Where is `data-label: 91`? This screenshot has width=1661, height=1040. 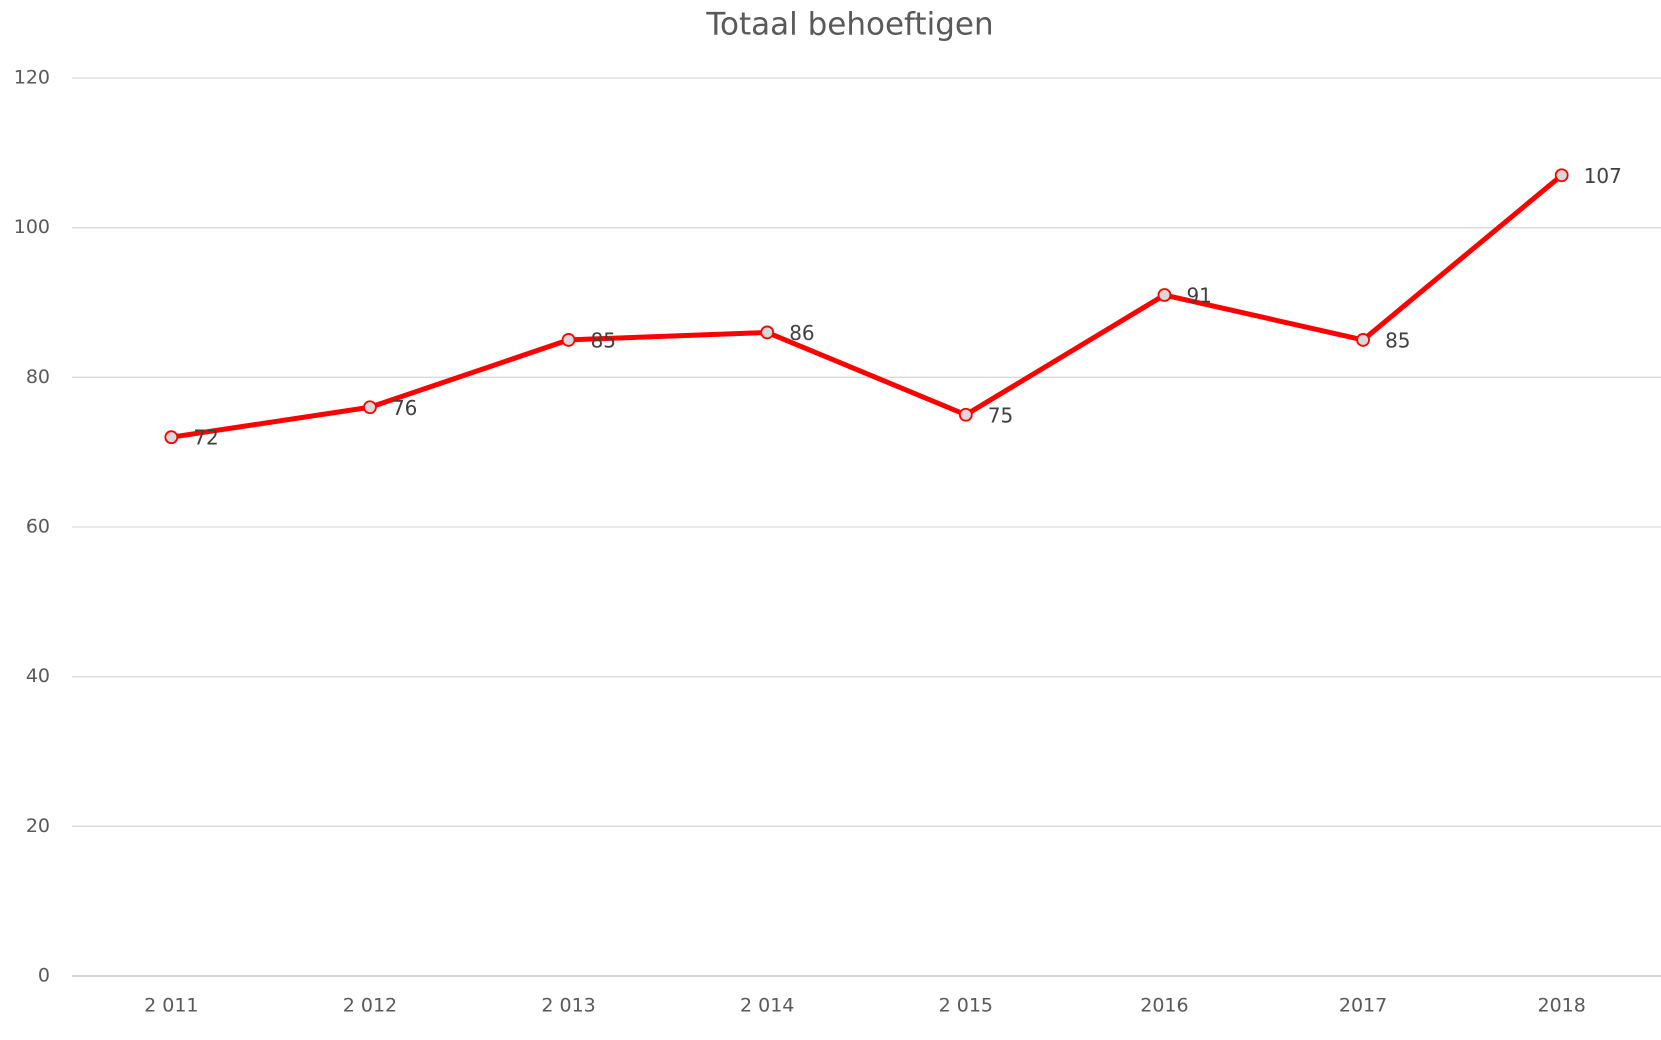 data-label: 91 is located at coordinates (1198, 296).